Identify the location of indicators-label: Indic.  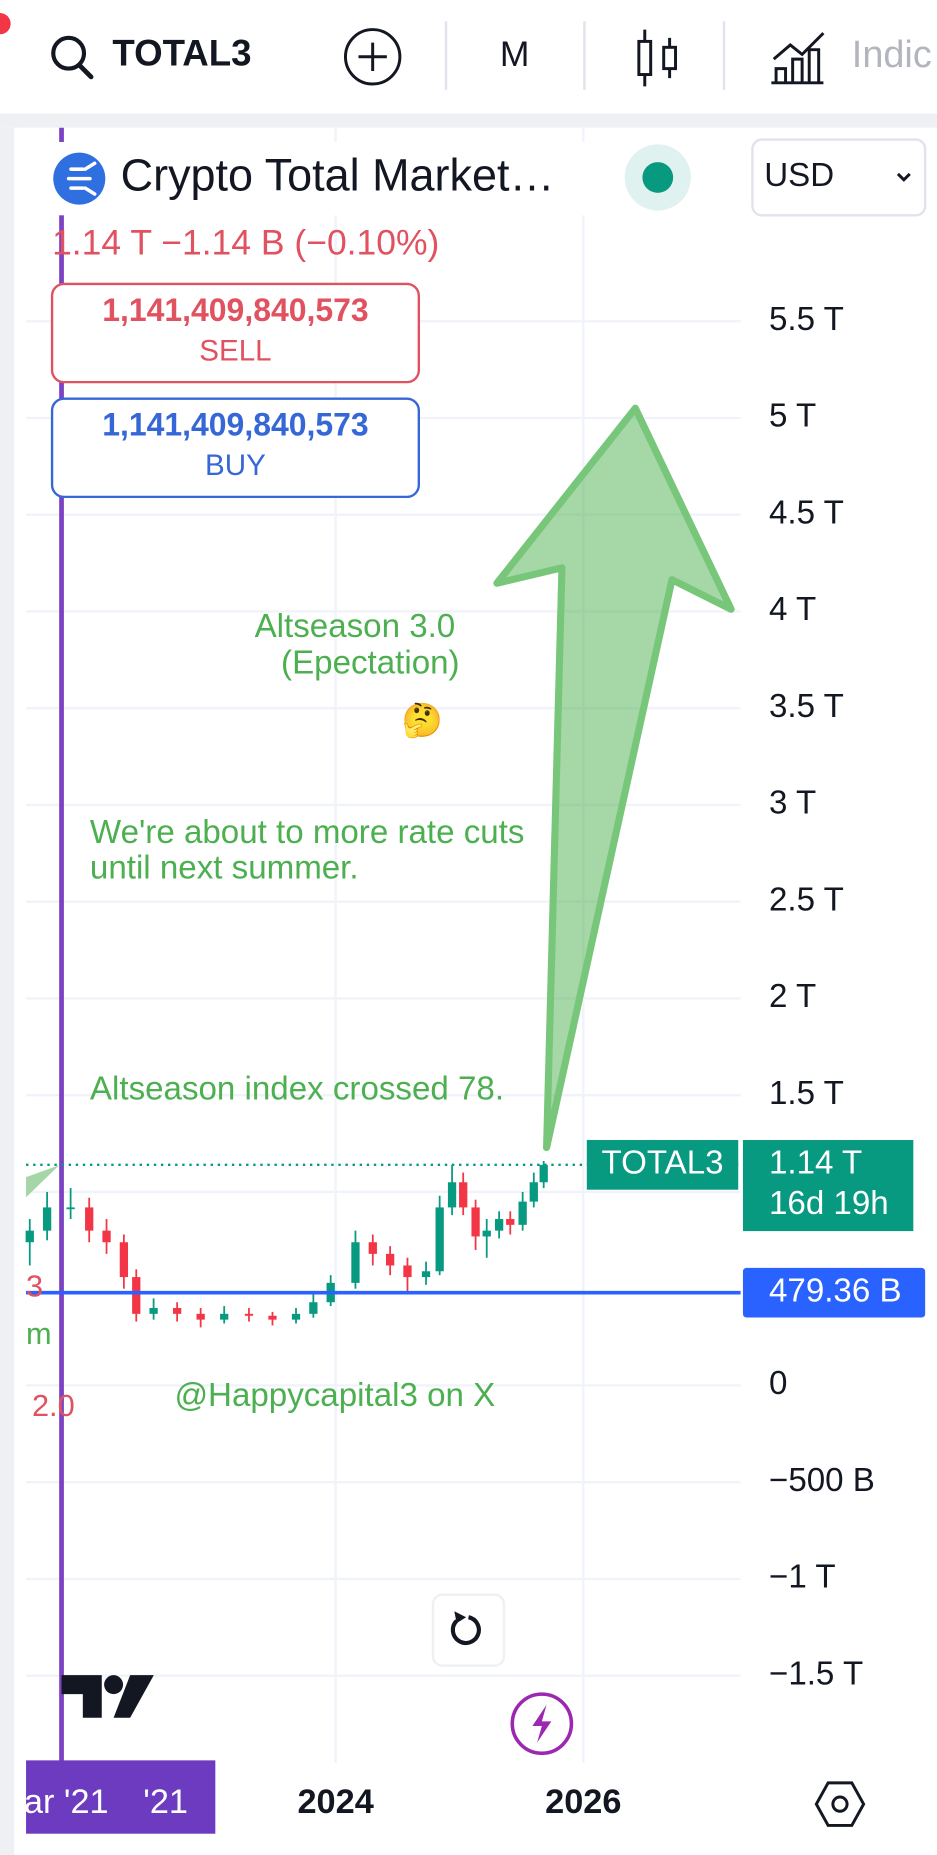
(892, 55).